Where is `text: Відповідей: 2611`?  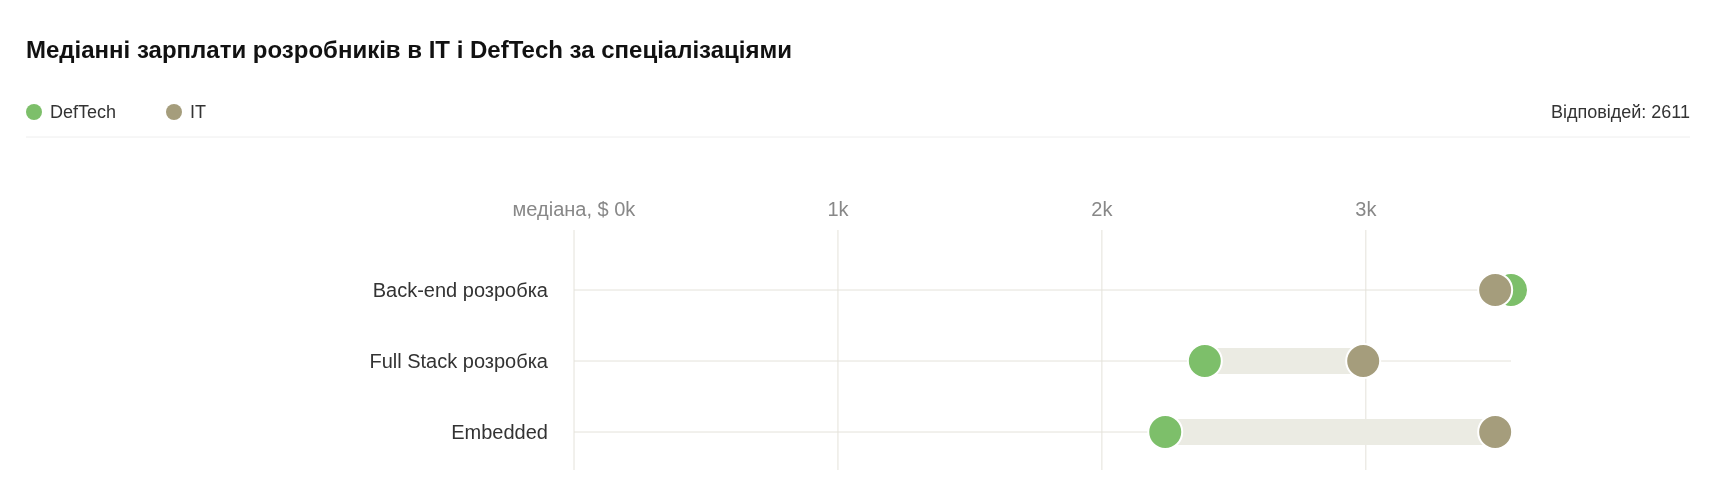
text: Відповідей: 2611 is located at coordinates (1620, 112).